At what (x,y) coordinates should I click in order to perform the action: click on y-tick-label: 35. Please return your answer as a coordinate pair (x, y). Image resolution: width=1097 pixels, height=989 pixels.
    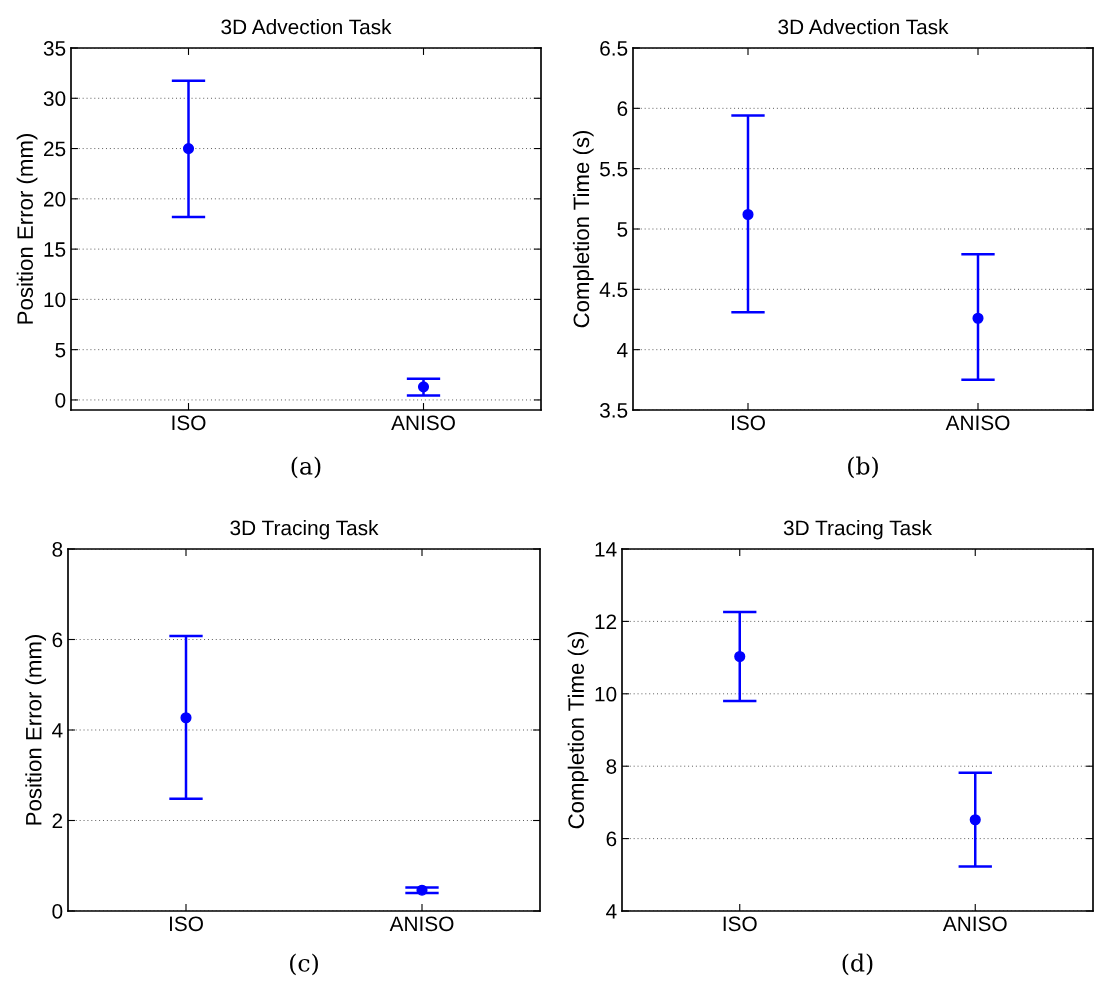
    Looking at the image, I should click on (54, 48).